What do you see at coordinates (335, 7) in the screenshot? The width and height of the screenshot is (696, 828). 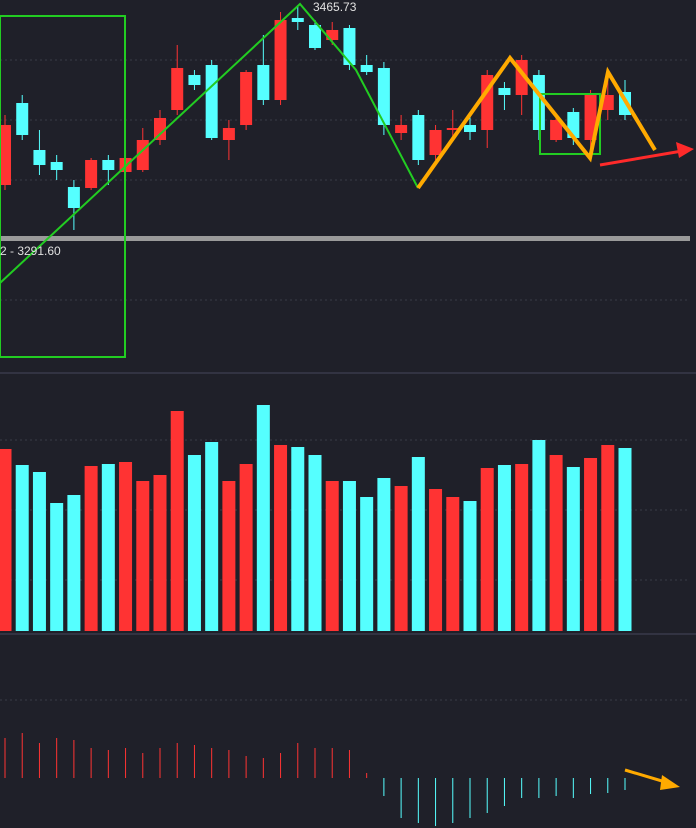 I see `high-label: 3465.73` at bounding box center [335, 7].